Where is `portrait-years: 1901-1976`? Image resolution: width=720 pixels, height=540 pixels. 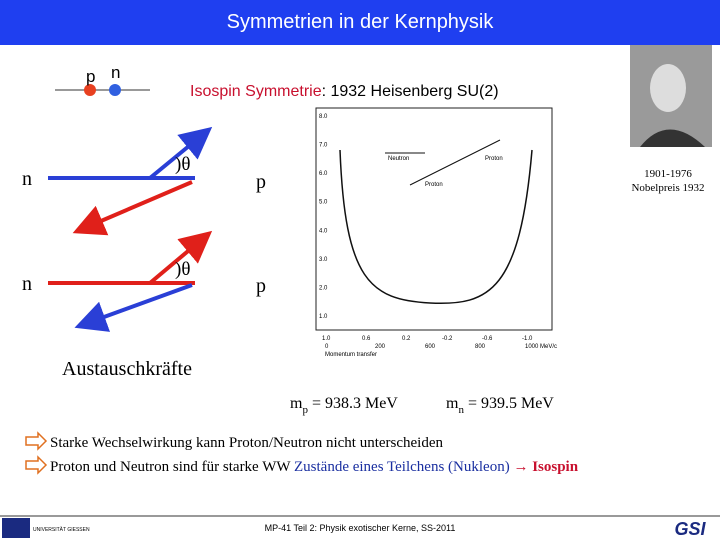 portrait-years: 1901-1976 is located at coordinates (668, 174).